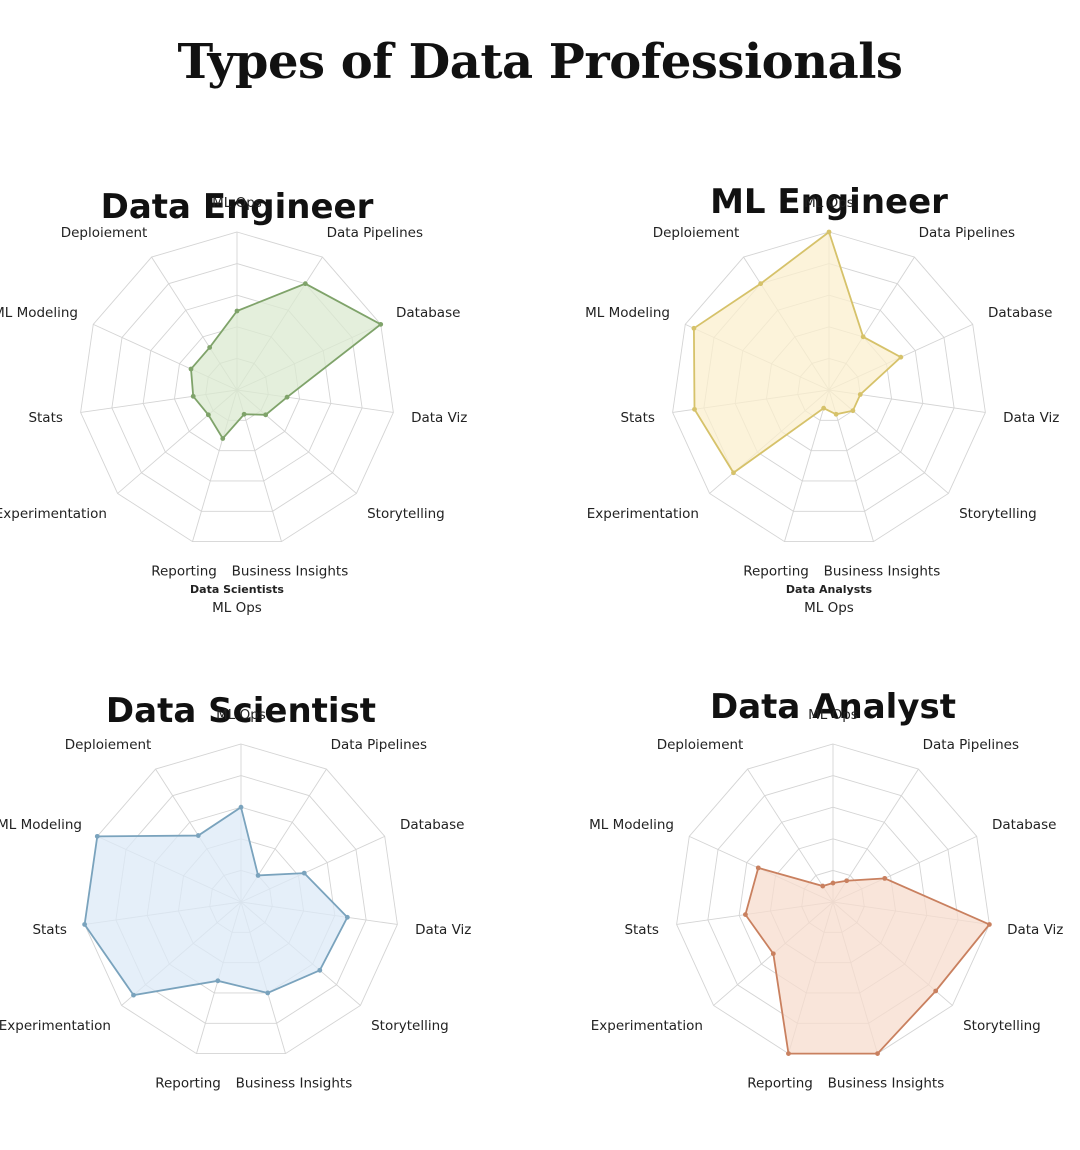 The height and width of the screenshot is (1150, 1080). Describe the element at coordinates (237, 589) in the screenshot. I see `chart-note-title: Data Scientists` at that location.